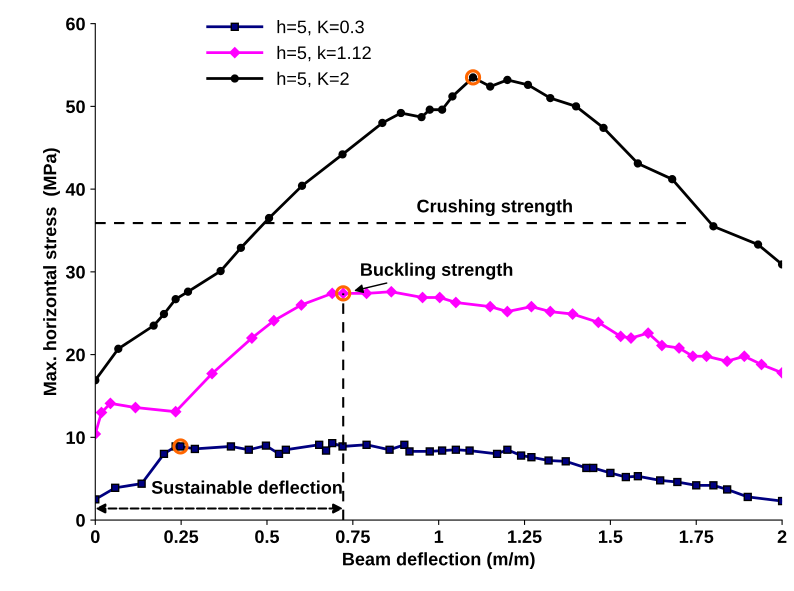 The height and width of the screenshot is (591, 794). Describe the element at coordinates (75, 189) in the screenshot. I see `y-tick-label: 40` at that location.